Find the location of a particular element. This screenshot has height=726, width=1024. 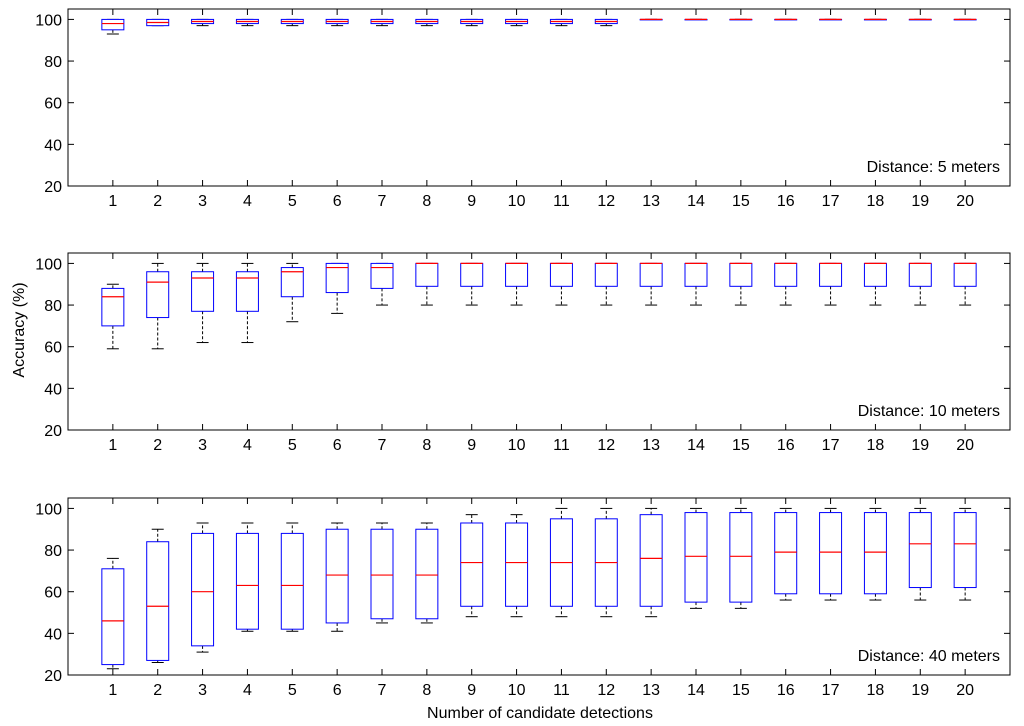

x-tick-label: 5 is located at coordinates (292, 201).